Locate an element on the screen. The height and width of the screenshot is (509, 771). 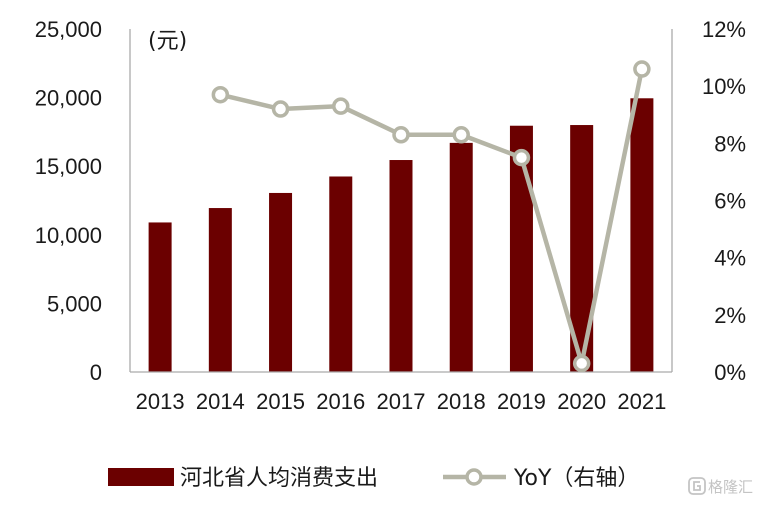
right-tick-label: 8% is located at coordinates (730, 143).